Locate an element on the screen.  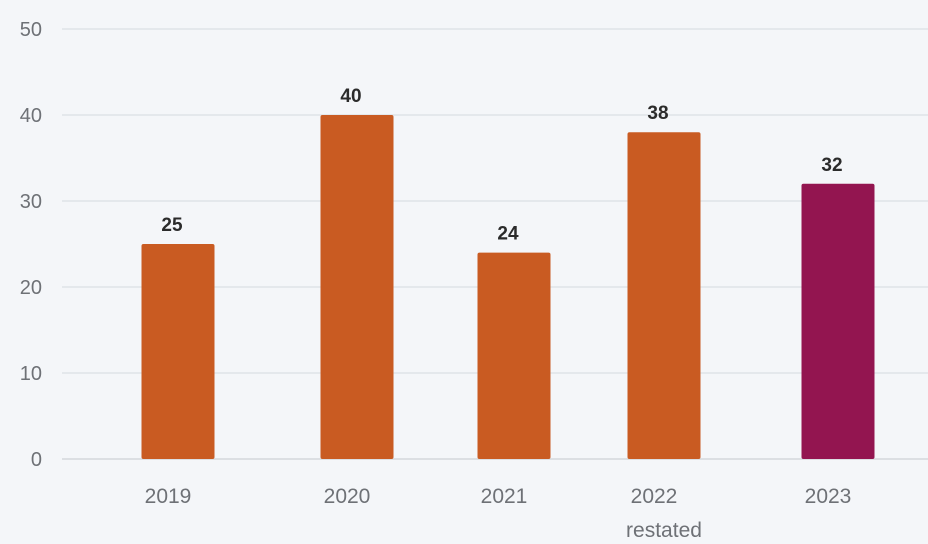
data-label-2021: 24 is located at coordinates (508, 234).